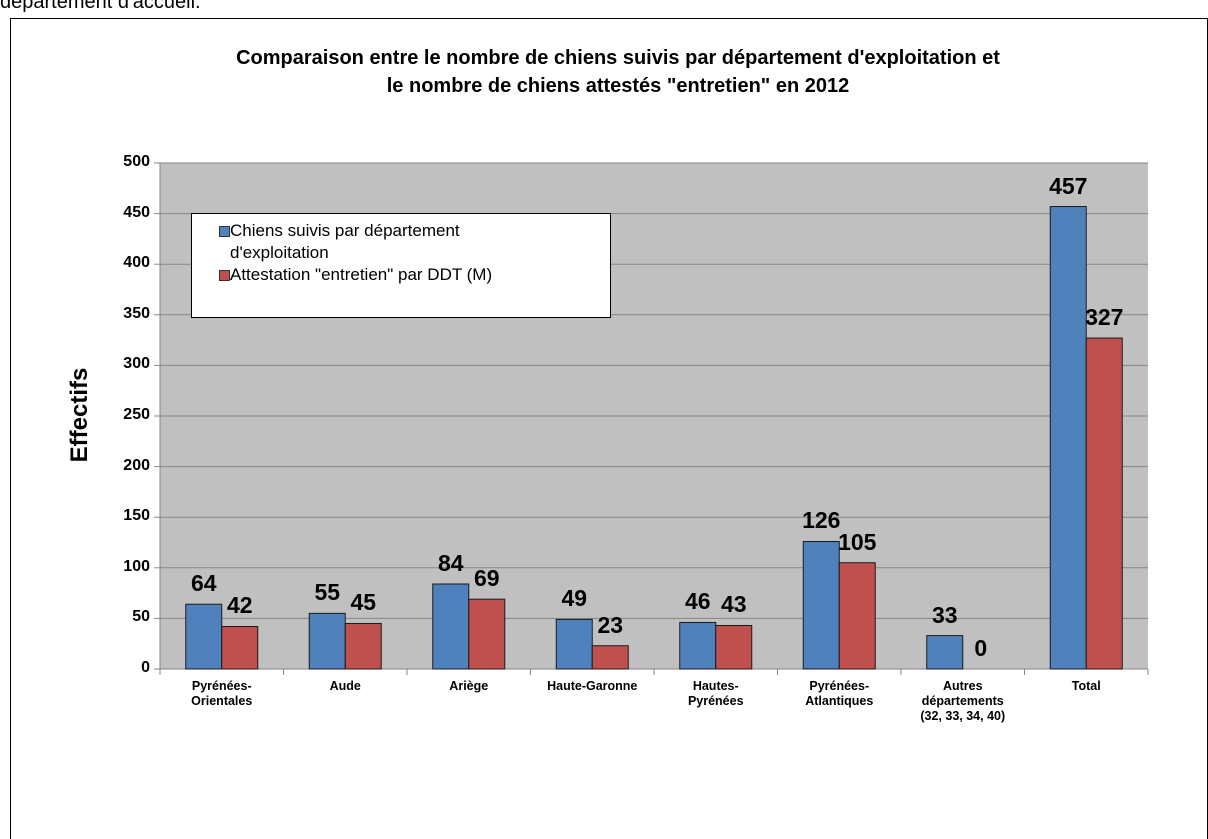 This screenshot has width=1208, height=839. Describe the element at coordinates (203, 583) in the screenshot. I see `data-label: 64` at that location.